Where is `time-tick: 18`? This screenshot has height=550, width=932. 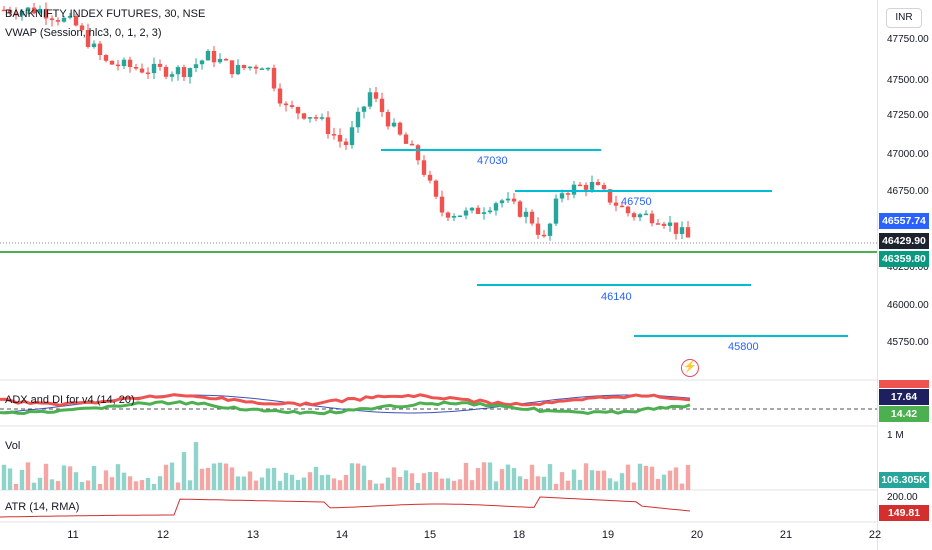 time-tick: 18 is located at coordinates (519, 535).